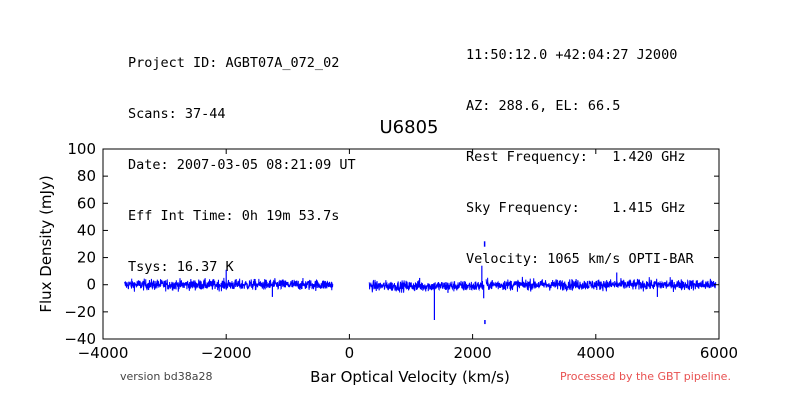 The width and height of the screenshot is (800, 400). Describe the element at coordinates (181, 267) in the screenshot. I see `tsys-text: Tsys: 16.37 K` at that location.